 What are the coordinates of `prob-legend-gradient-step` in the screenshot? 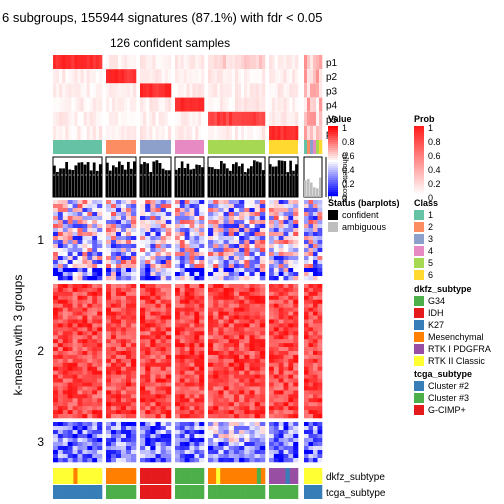 It's located at (419, 161).